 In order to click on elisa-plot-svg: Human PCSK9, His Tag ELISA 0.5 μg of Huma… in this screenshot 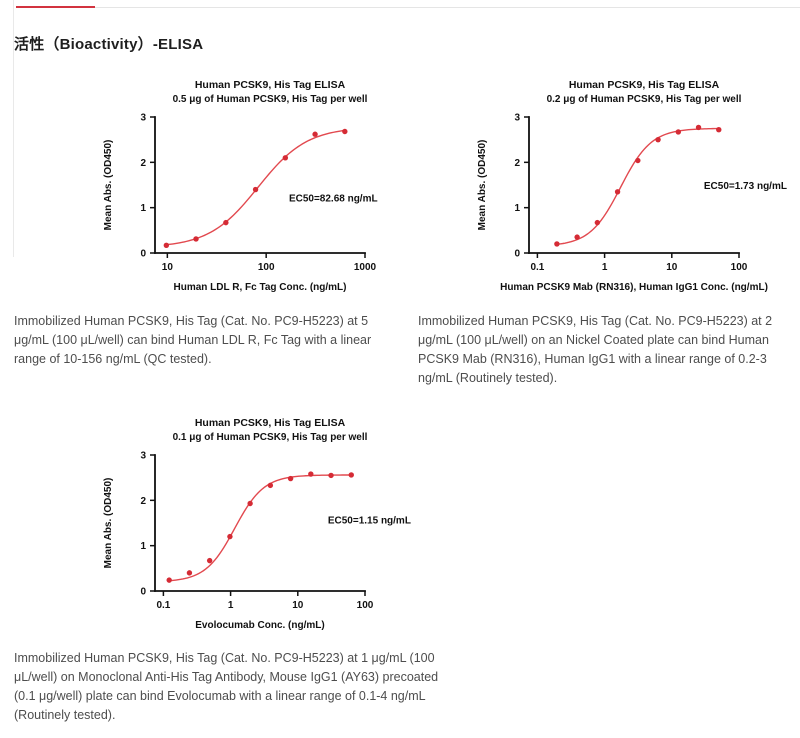, I will do `click(240, 186)`.